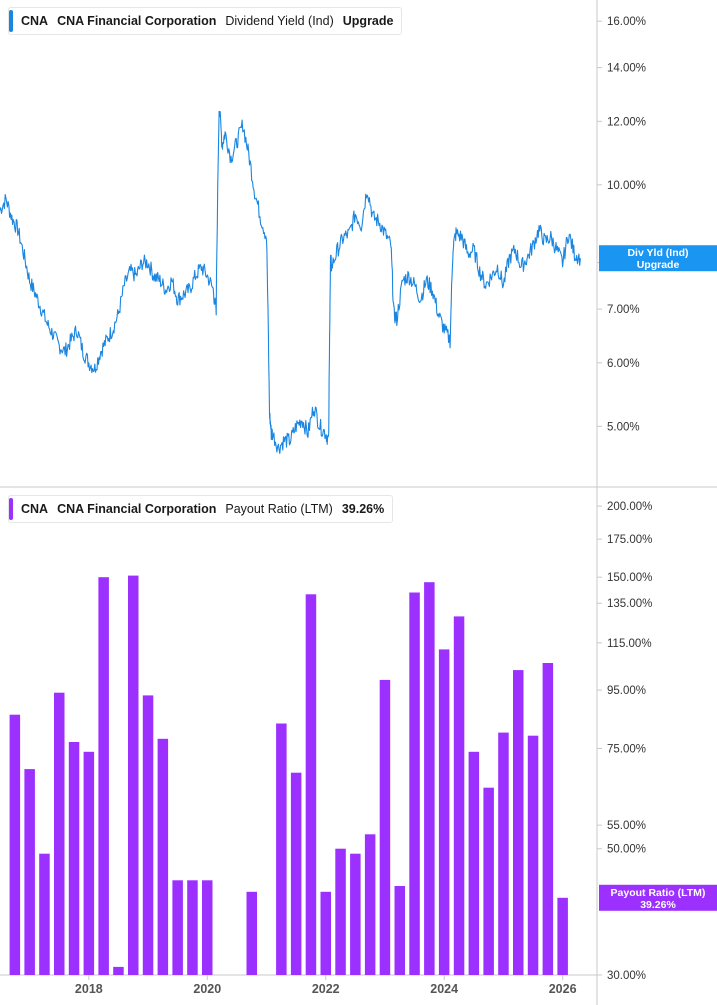  I want to click on top-legend-ticker: CNA, so click(35, 21).